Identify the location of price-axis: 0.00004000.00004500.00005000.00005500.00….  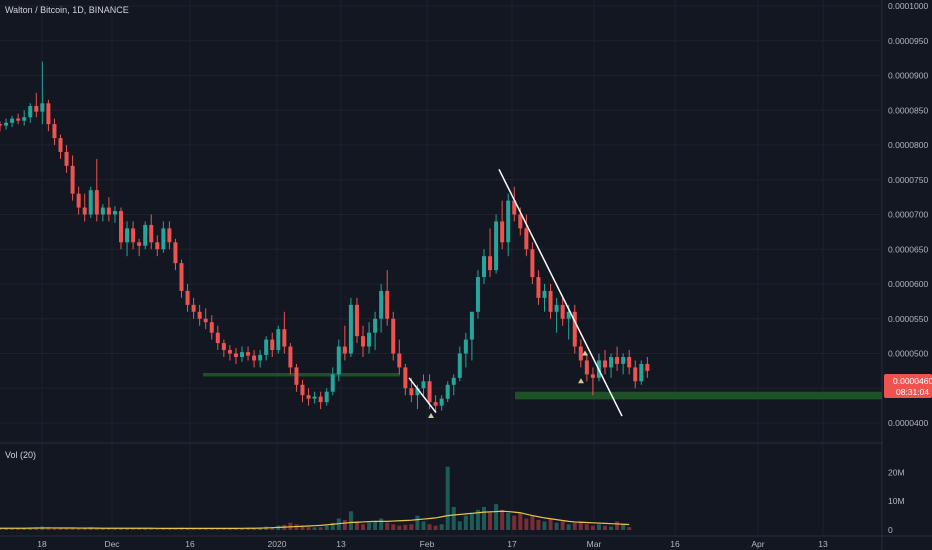
(908, 214).